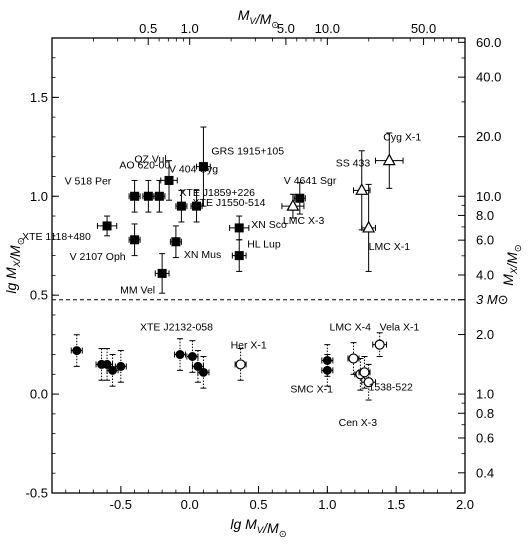  I want to click on top-axis-title: MV/M⊙, so click(259, 19).